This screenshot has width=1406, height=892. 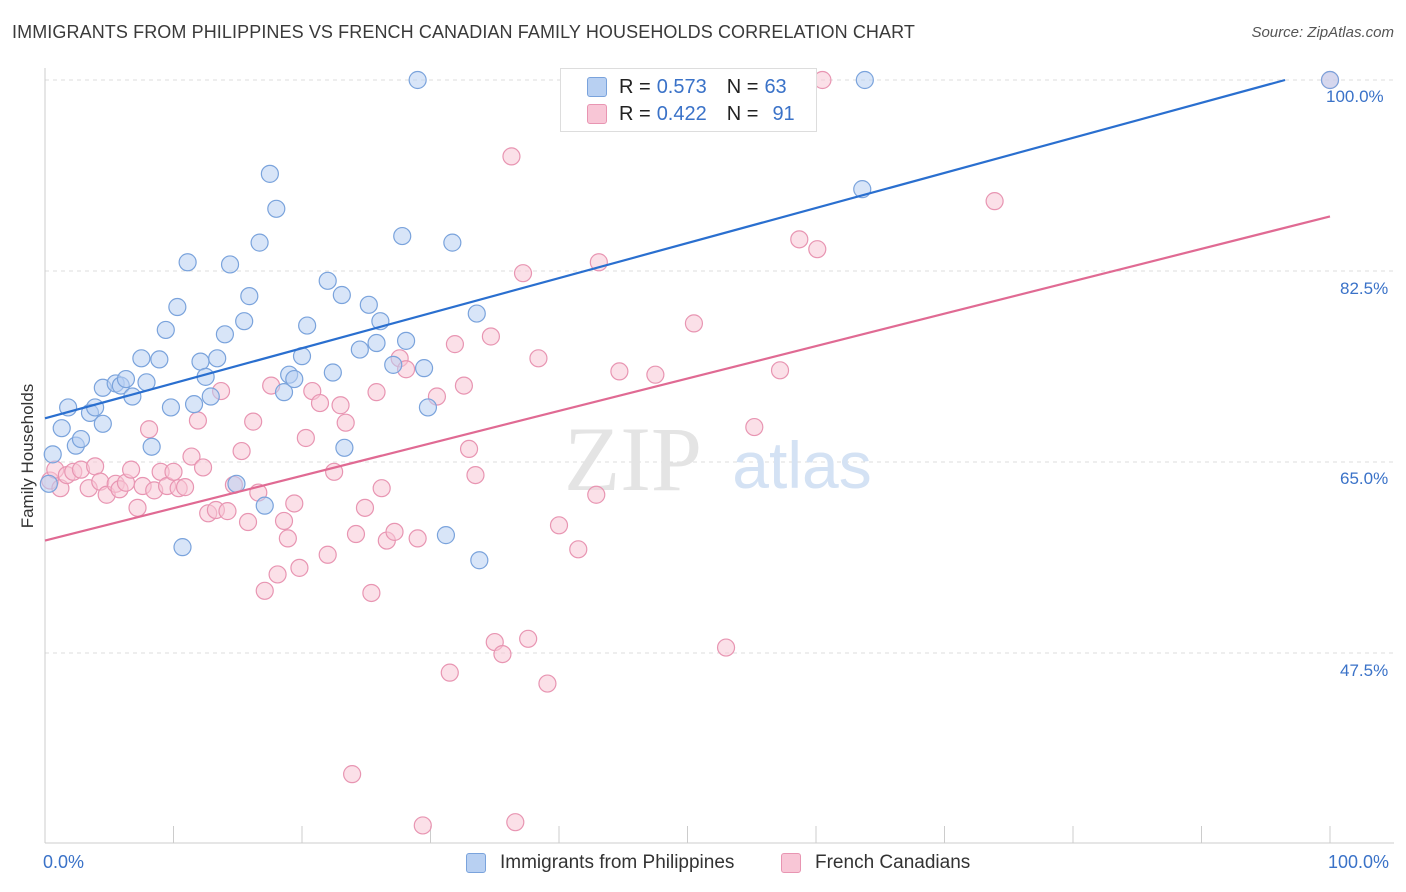 I want to click on bottom-legend-label-philippines: Immigrants from Philippines, so click(x=617, y=862).